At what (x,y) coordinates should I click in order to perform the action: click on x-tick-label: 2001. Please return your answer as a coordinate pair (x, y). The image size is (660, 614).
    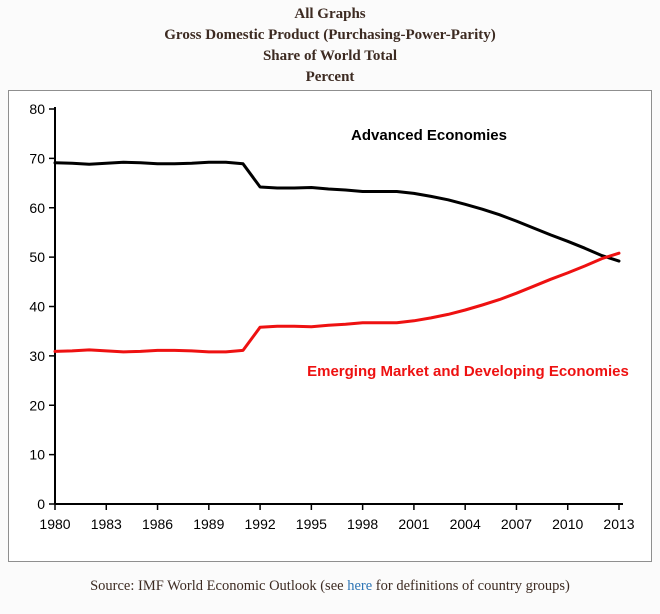
    Looking at the image, I should click on (413, 524).